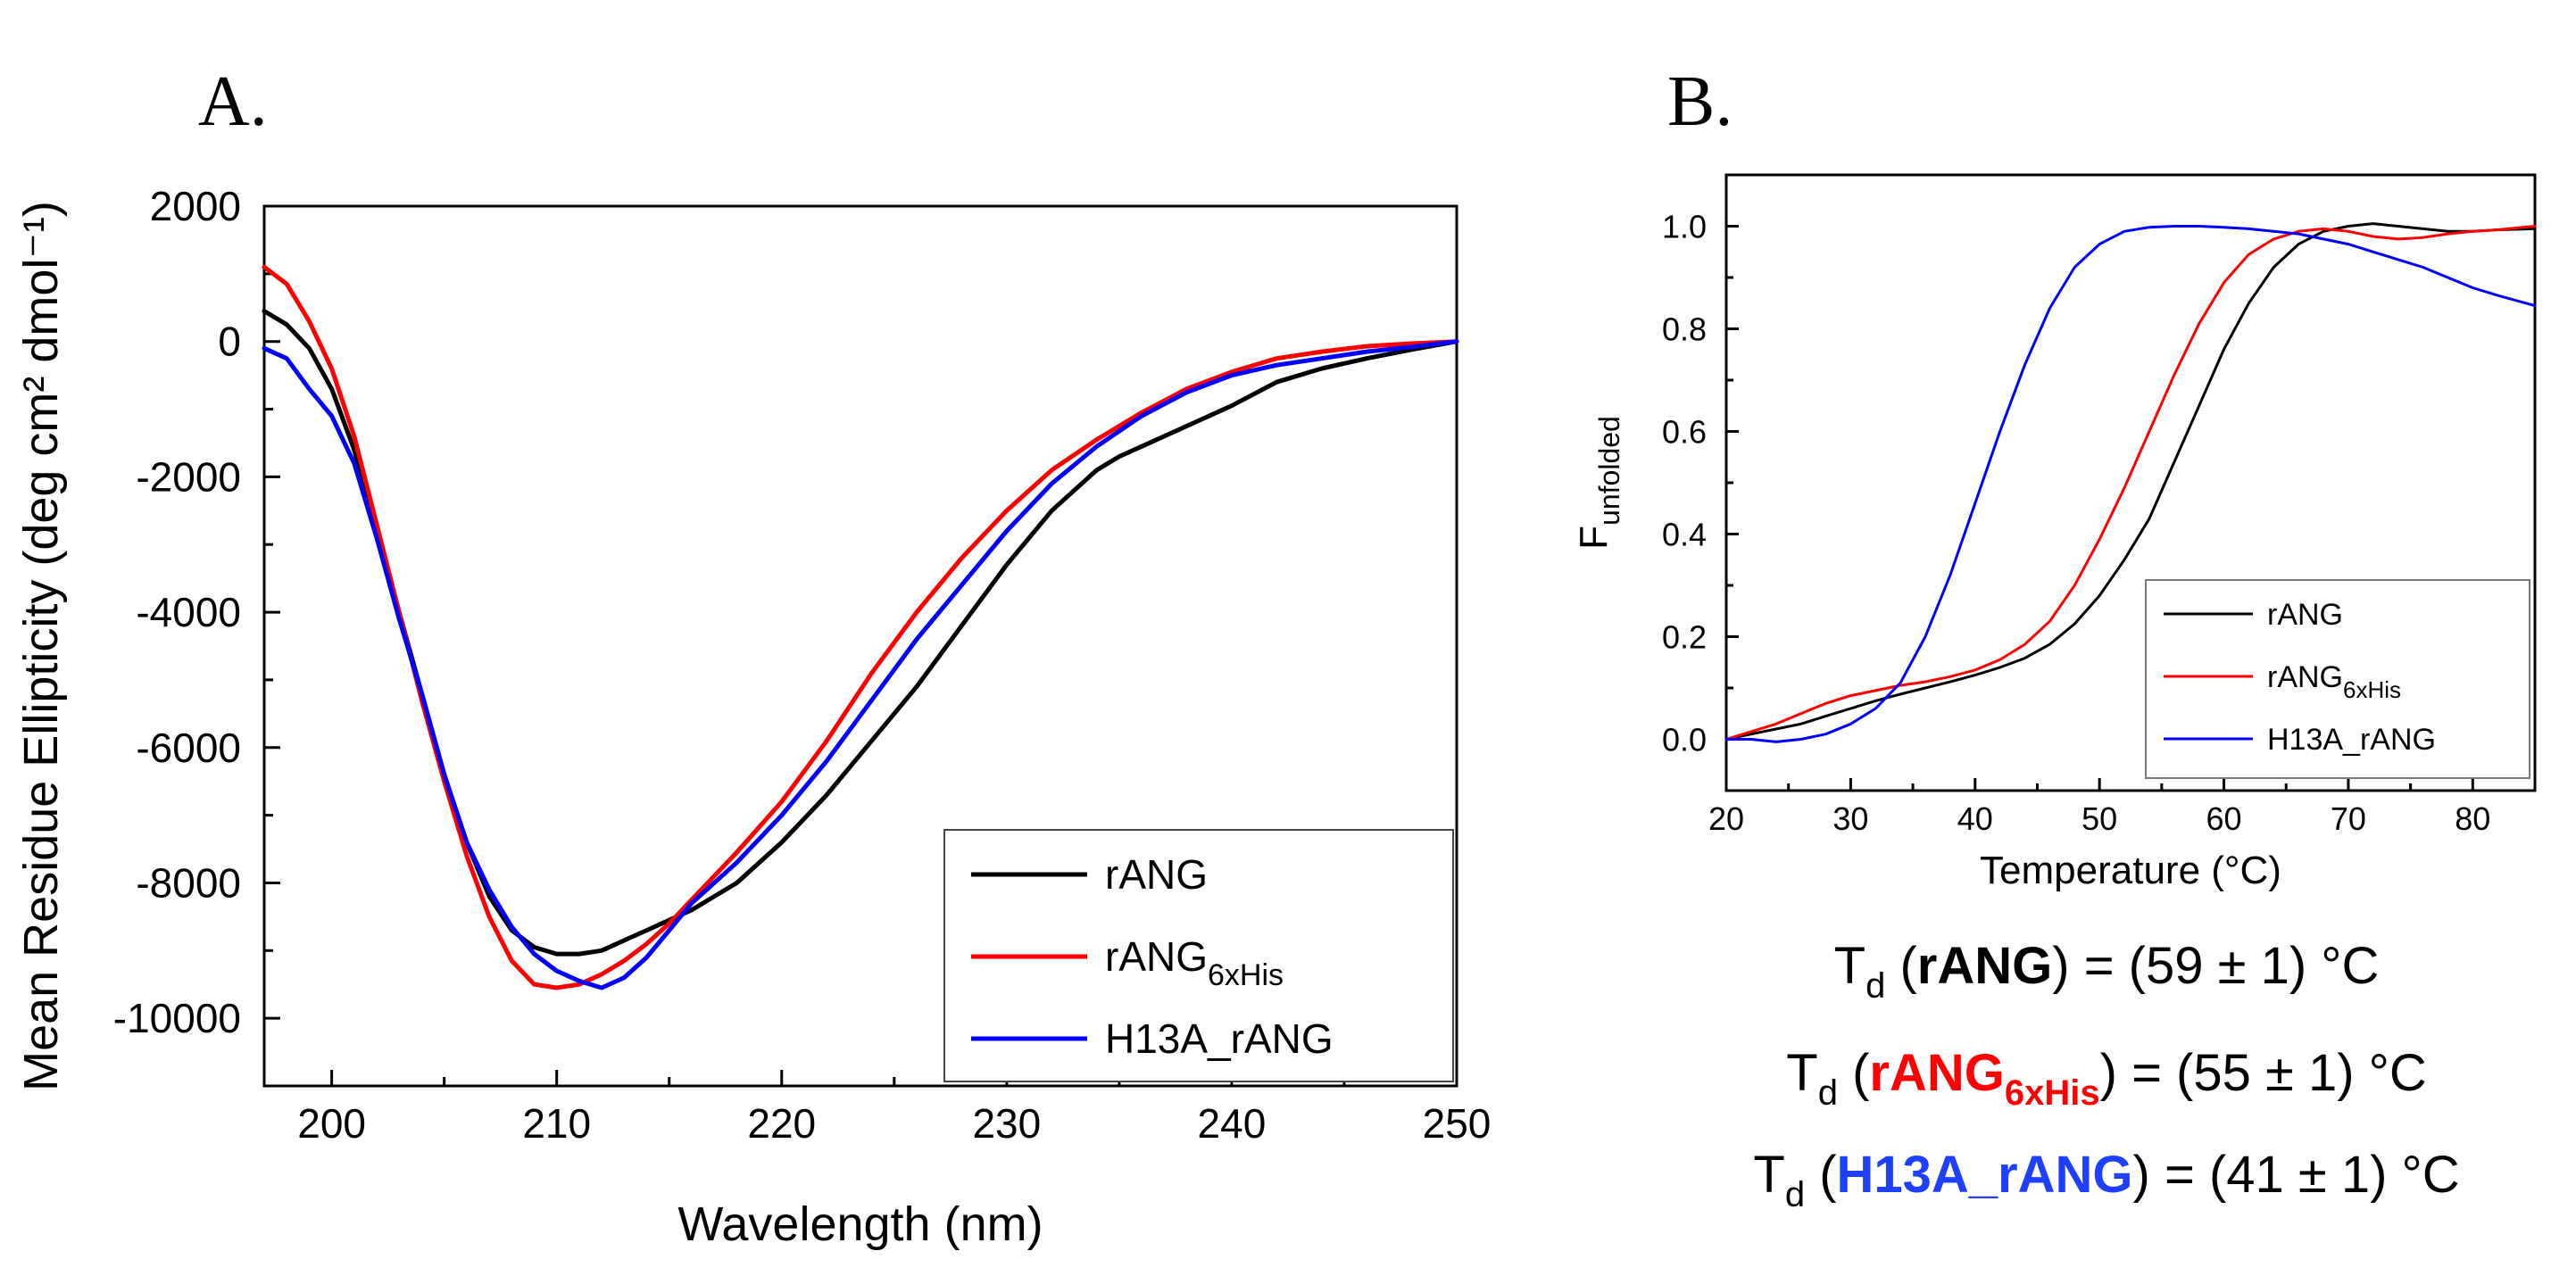 The width and height of the screenshot is (2576, 1276). Describe the element at coordinates (230, 342) in the screenshot. I see `y-tick-label: 0` at that location.